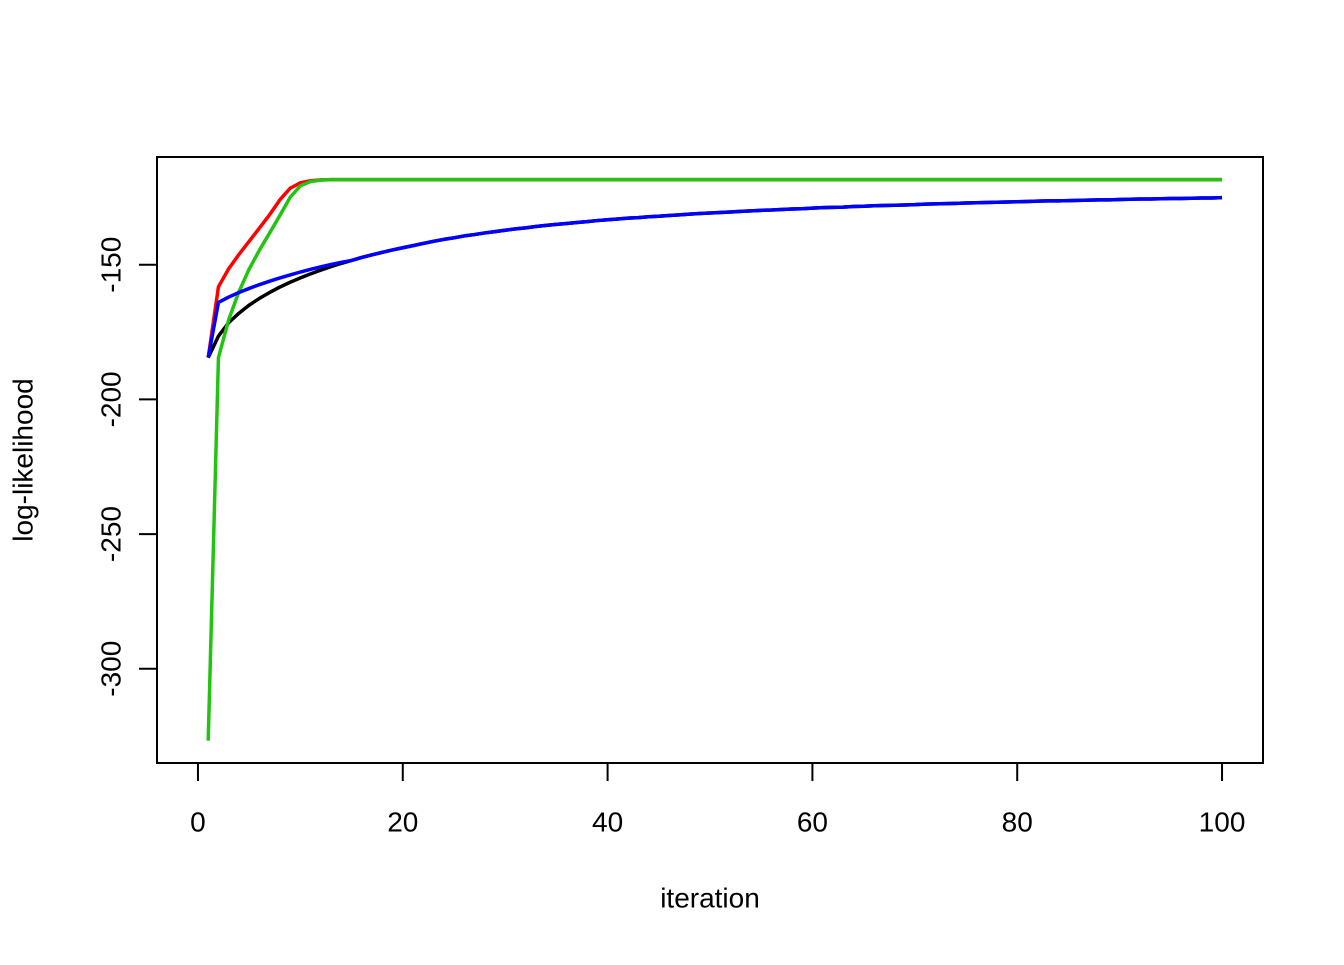 This screenshot has height=965, width=1344. Describe the element at coordinates (110, 534) in the screenshot. I see `y-tick-label: -250` at that location.